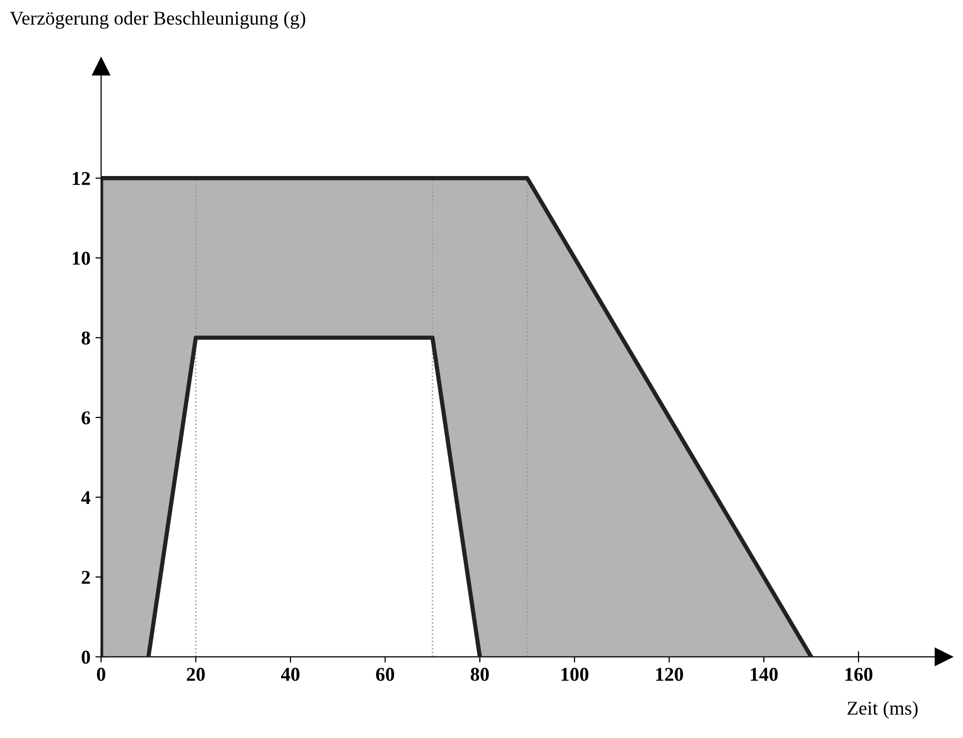 The height and width of the screenshot is (738, 963). What do you see at coordinates (81, 178) in the screenshot?
I see `y-tick-label: 12` at bounding box center [81, 178].